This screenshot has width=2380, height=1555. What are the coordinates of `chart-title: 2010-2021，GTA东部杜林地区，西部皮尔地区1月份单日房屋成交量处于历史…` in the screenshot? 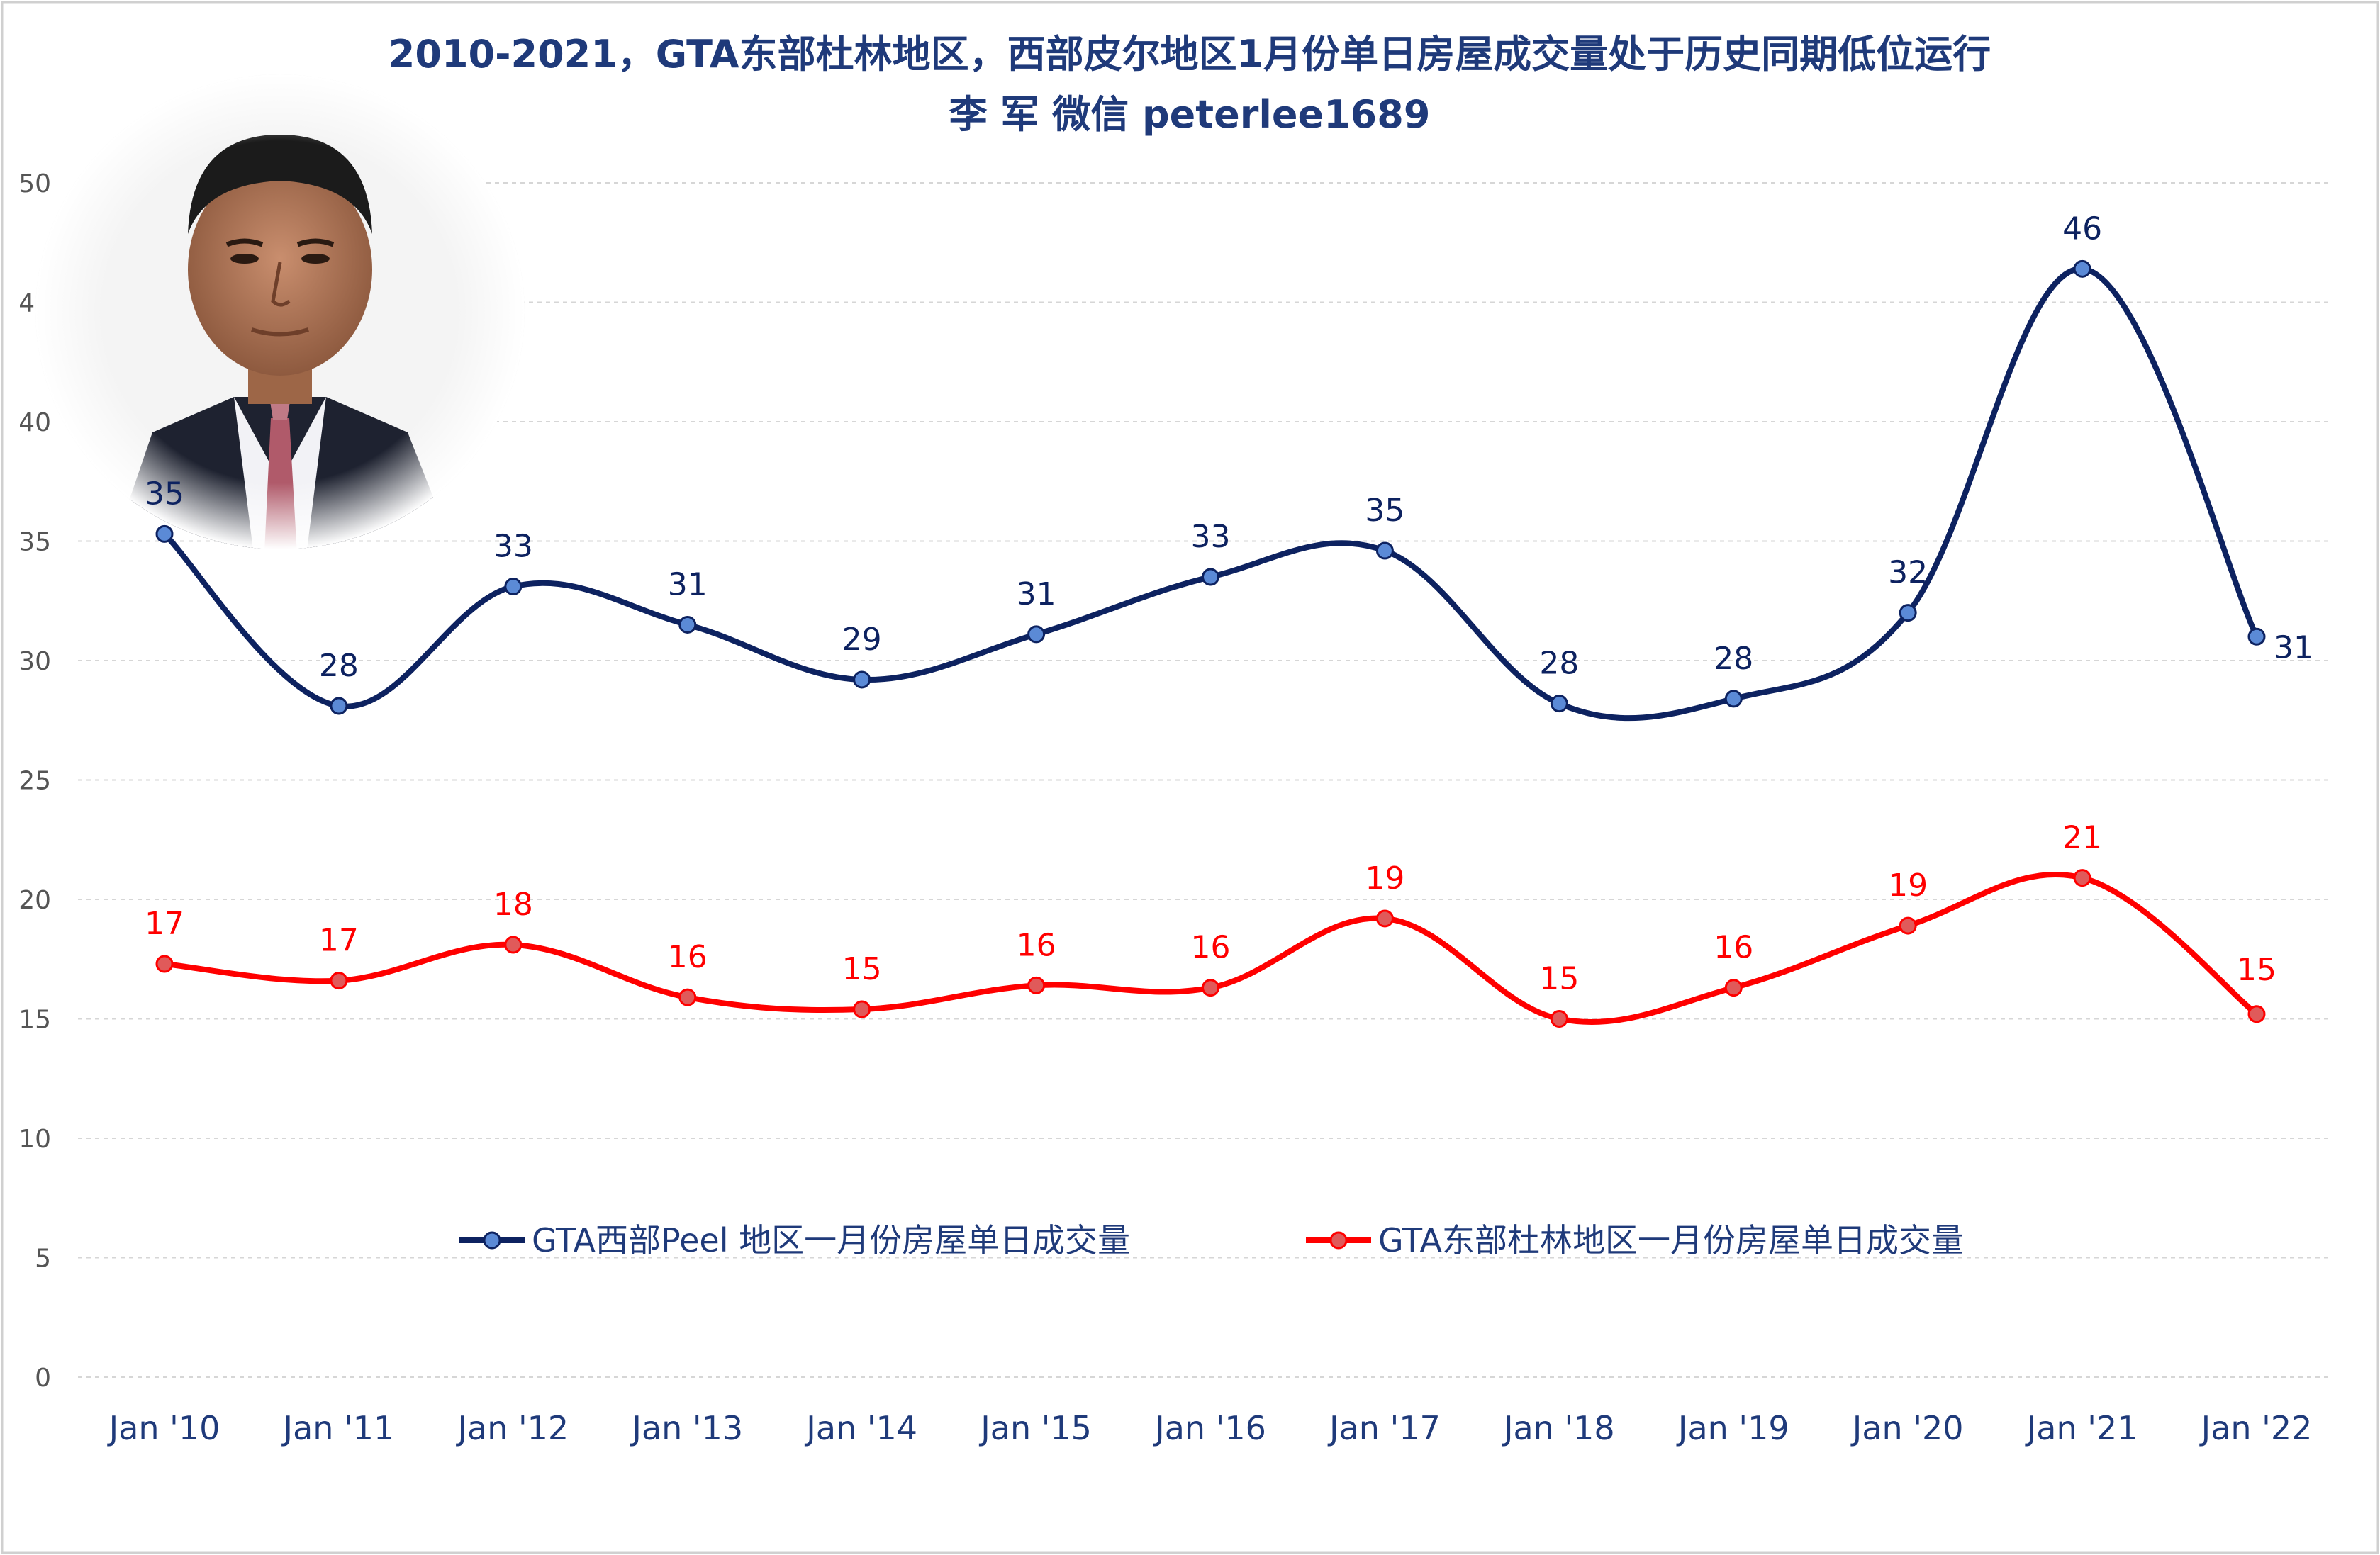 It's located at (1190, 54).